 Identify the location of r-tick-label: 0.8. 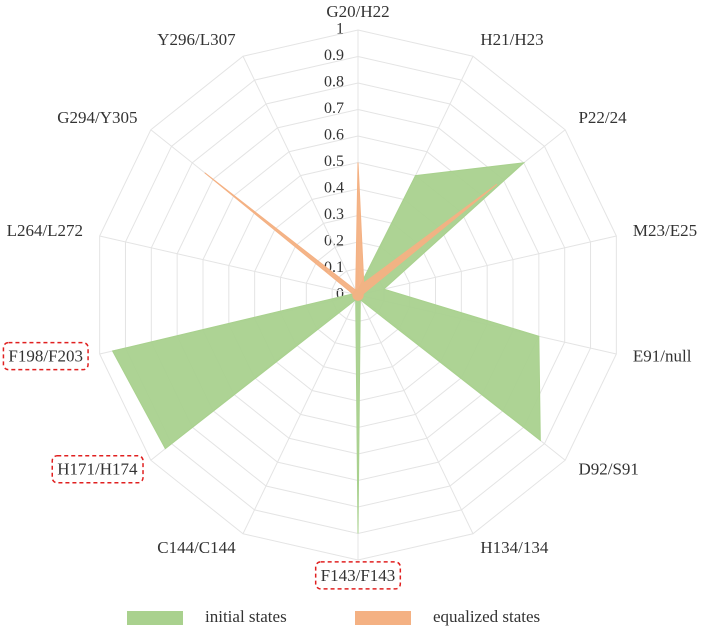
(334, 82).